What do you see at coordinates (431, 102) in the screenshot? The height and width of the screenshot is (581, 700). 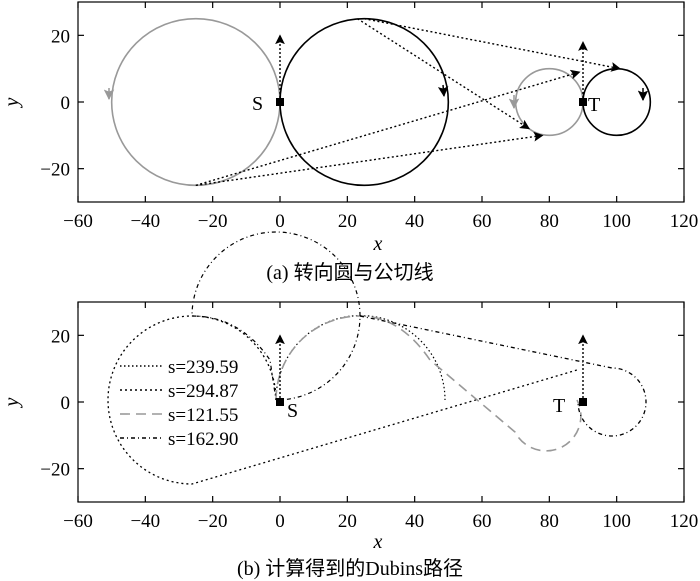 I see `endpoints-a` at bounding box center [431, 102].